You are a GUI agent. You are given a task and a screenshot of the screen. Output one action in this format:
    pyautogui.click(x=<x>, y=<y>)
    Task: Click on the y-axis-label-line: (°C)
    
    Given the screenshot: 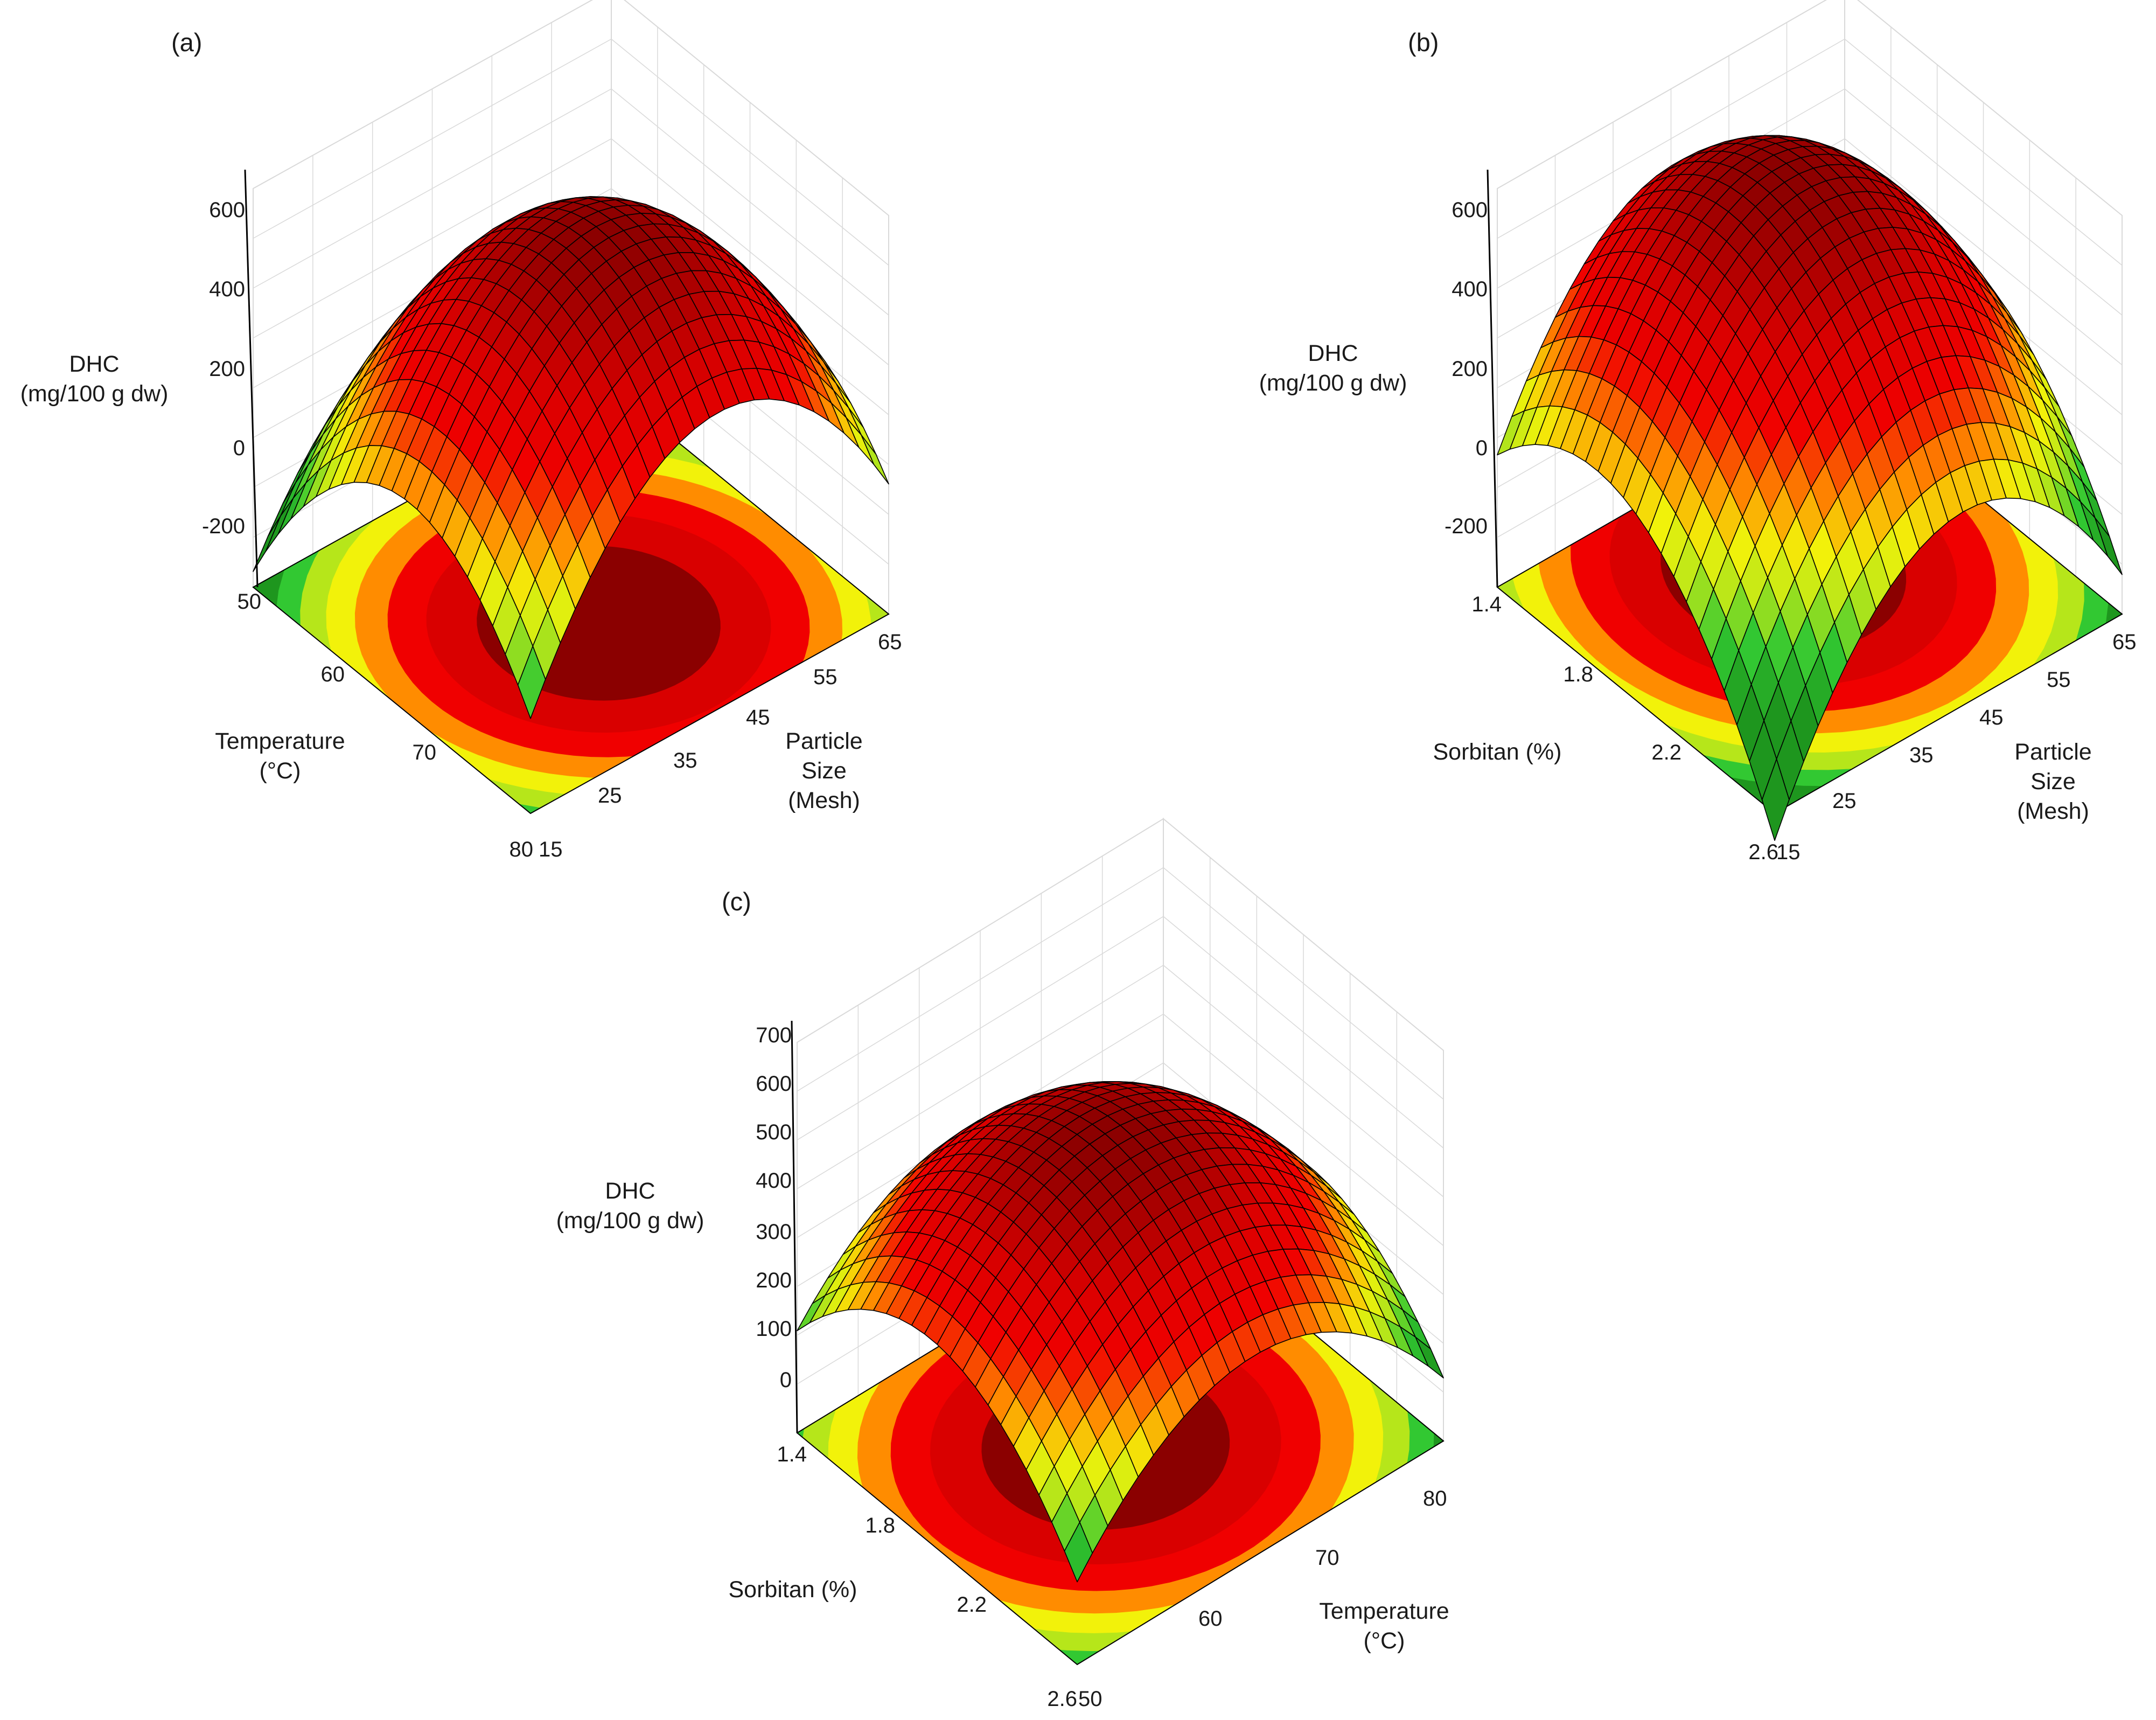 What is the action you would take?
    pyautogui.click(x=280, y=771)
    